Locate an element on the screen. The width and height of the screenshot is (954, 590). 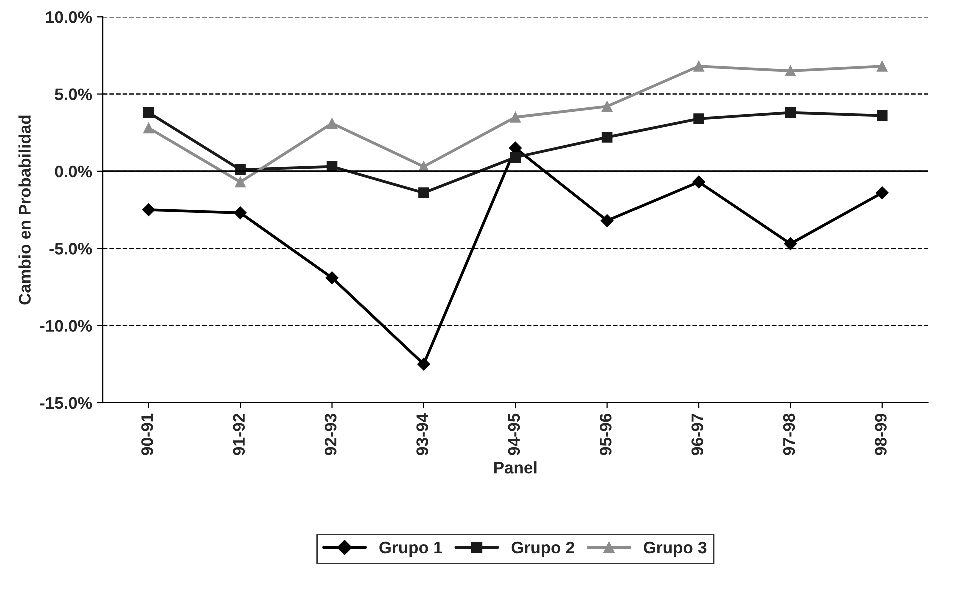
y-axis-title: Cambio en Probabilidad is located at coordinates (24, 210).